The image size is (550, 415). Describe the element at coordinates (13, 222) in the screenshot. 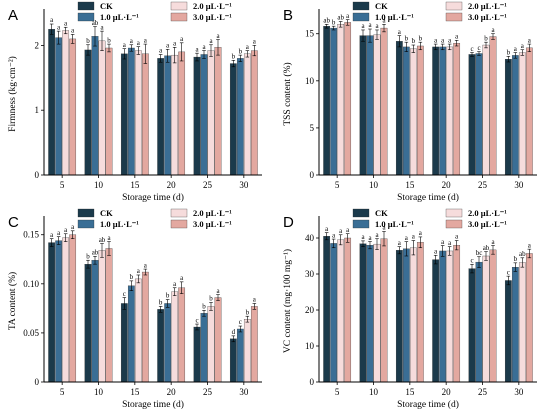

I see `panel-letter: C` at that location.